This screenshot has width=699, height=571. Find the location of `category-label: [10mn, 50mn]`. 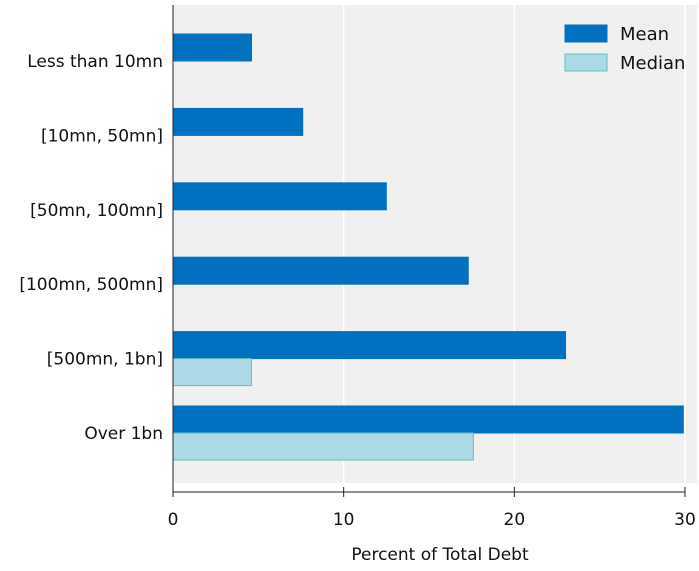

category-label: [10mn, 50mn] is located at coordinates (102, 136).